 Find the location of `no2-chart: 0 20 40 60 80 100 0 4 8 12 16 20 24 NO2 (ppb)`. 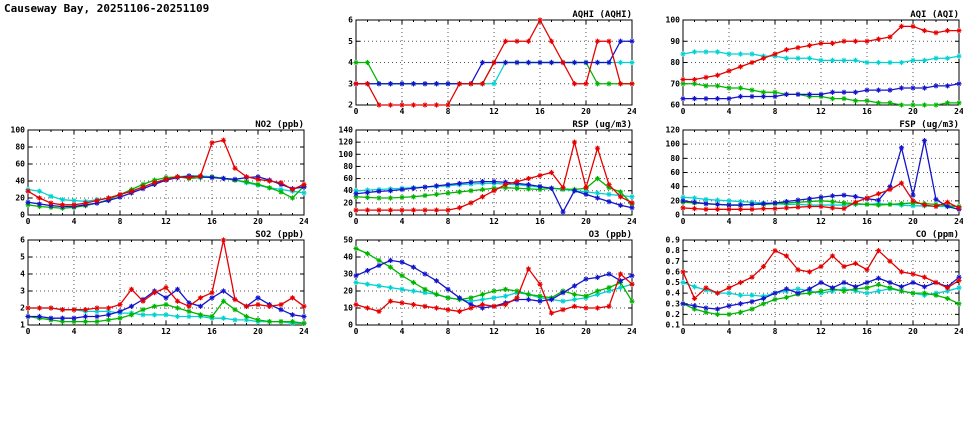

no2-chart: 0 20 40 60 80 100 0 4 8 12 16 20 24 NO2 (ppb) is located at coordinates (155, 173).